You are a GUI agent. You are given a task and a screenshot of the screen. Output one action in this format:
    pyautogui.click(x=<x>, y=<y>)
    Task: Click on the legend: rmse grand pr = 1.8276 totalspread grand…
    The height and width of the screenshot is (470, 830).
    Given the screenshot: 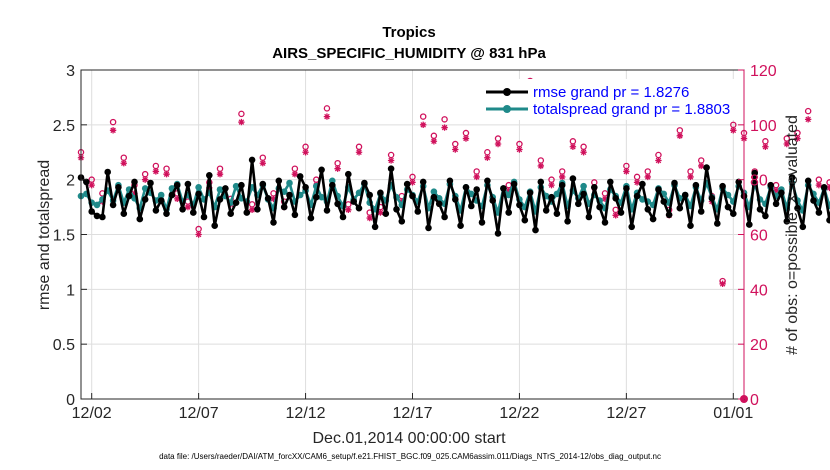 What is the action you would take?
    pyautogui.click(x=609, y=99)
    